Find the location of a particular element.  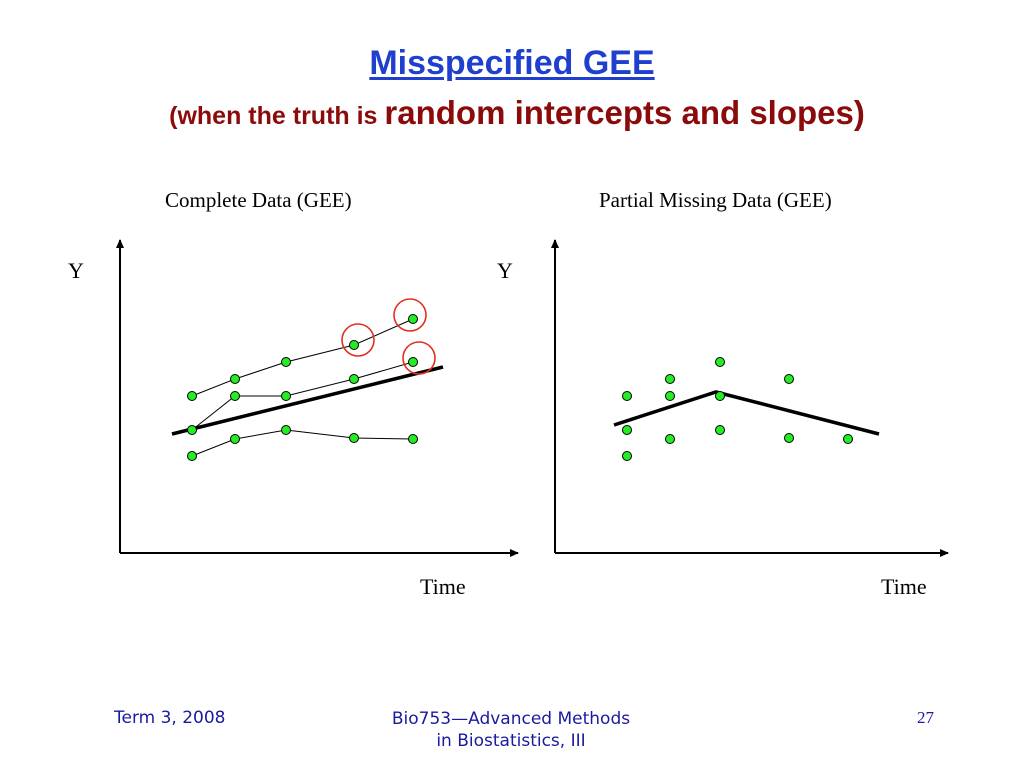

right-gee-fit-line is located at coordinates (746, 413).